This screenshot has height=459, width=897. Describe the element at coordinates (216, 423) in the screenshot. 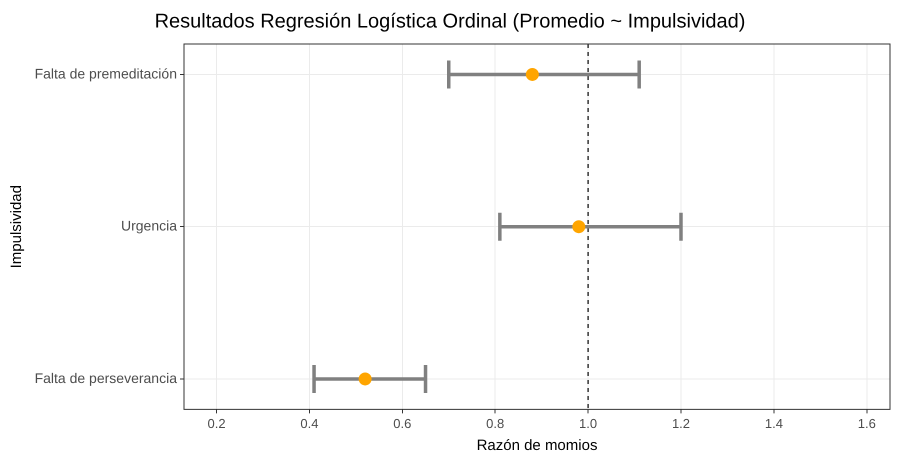

I see `x-tick-label: 0.2` at that location.